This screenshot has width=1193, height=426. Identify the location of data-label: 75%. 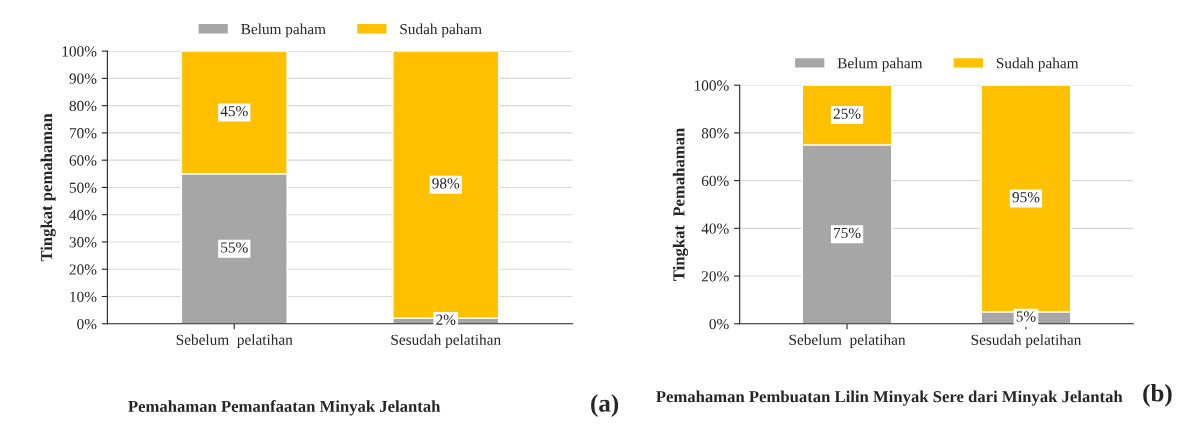
(847, 233).